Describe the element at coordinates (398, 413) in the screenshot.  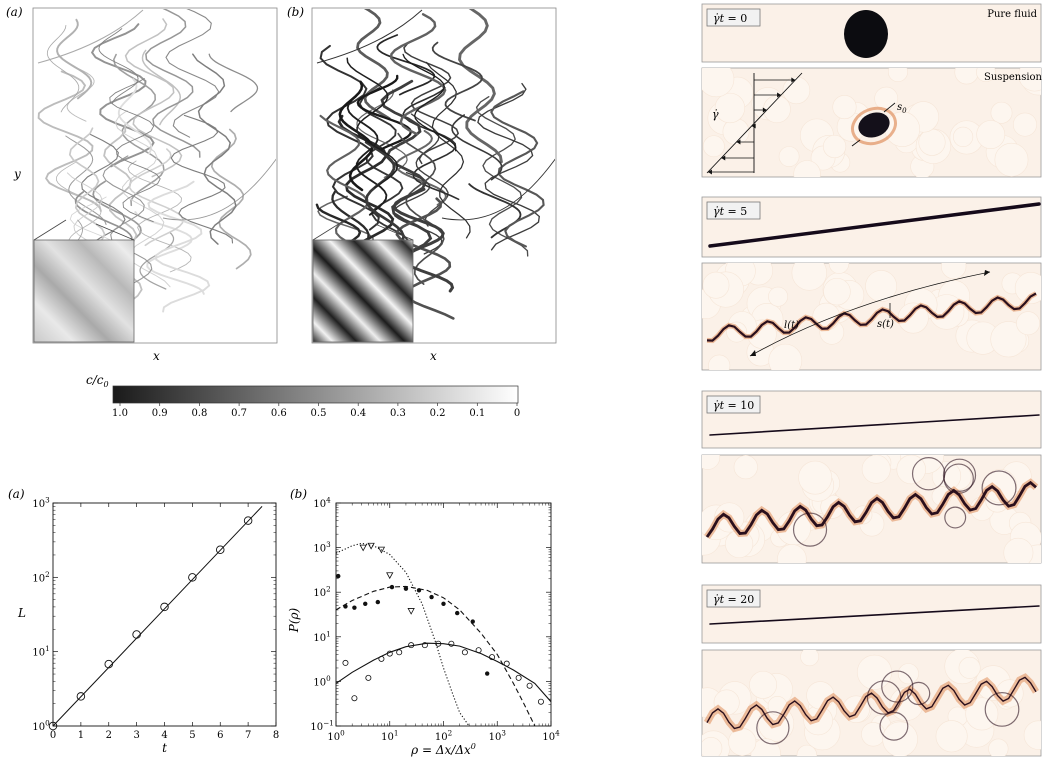
I see `colorbar-tick-label: 0.3` at that location.